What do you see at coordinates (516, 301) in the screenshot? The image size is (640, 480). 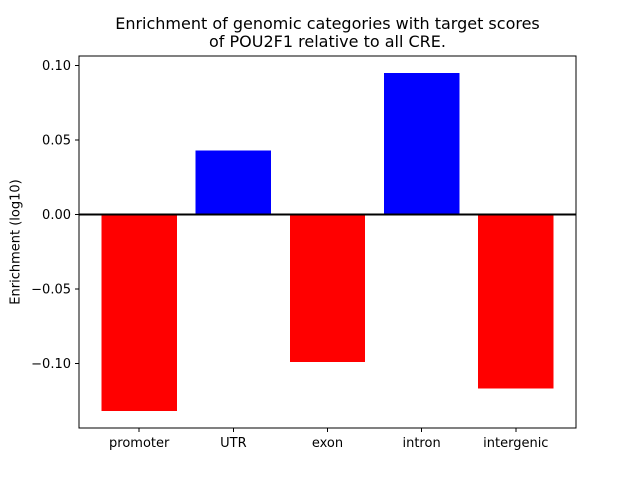 I see `bar-intergenic` at bounding box center [516, 301].